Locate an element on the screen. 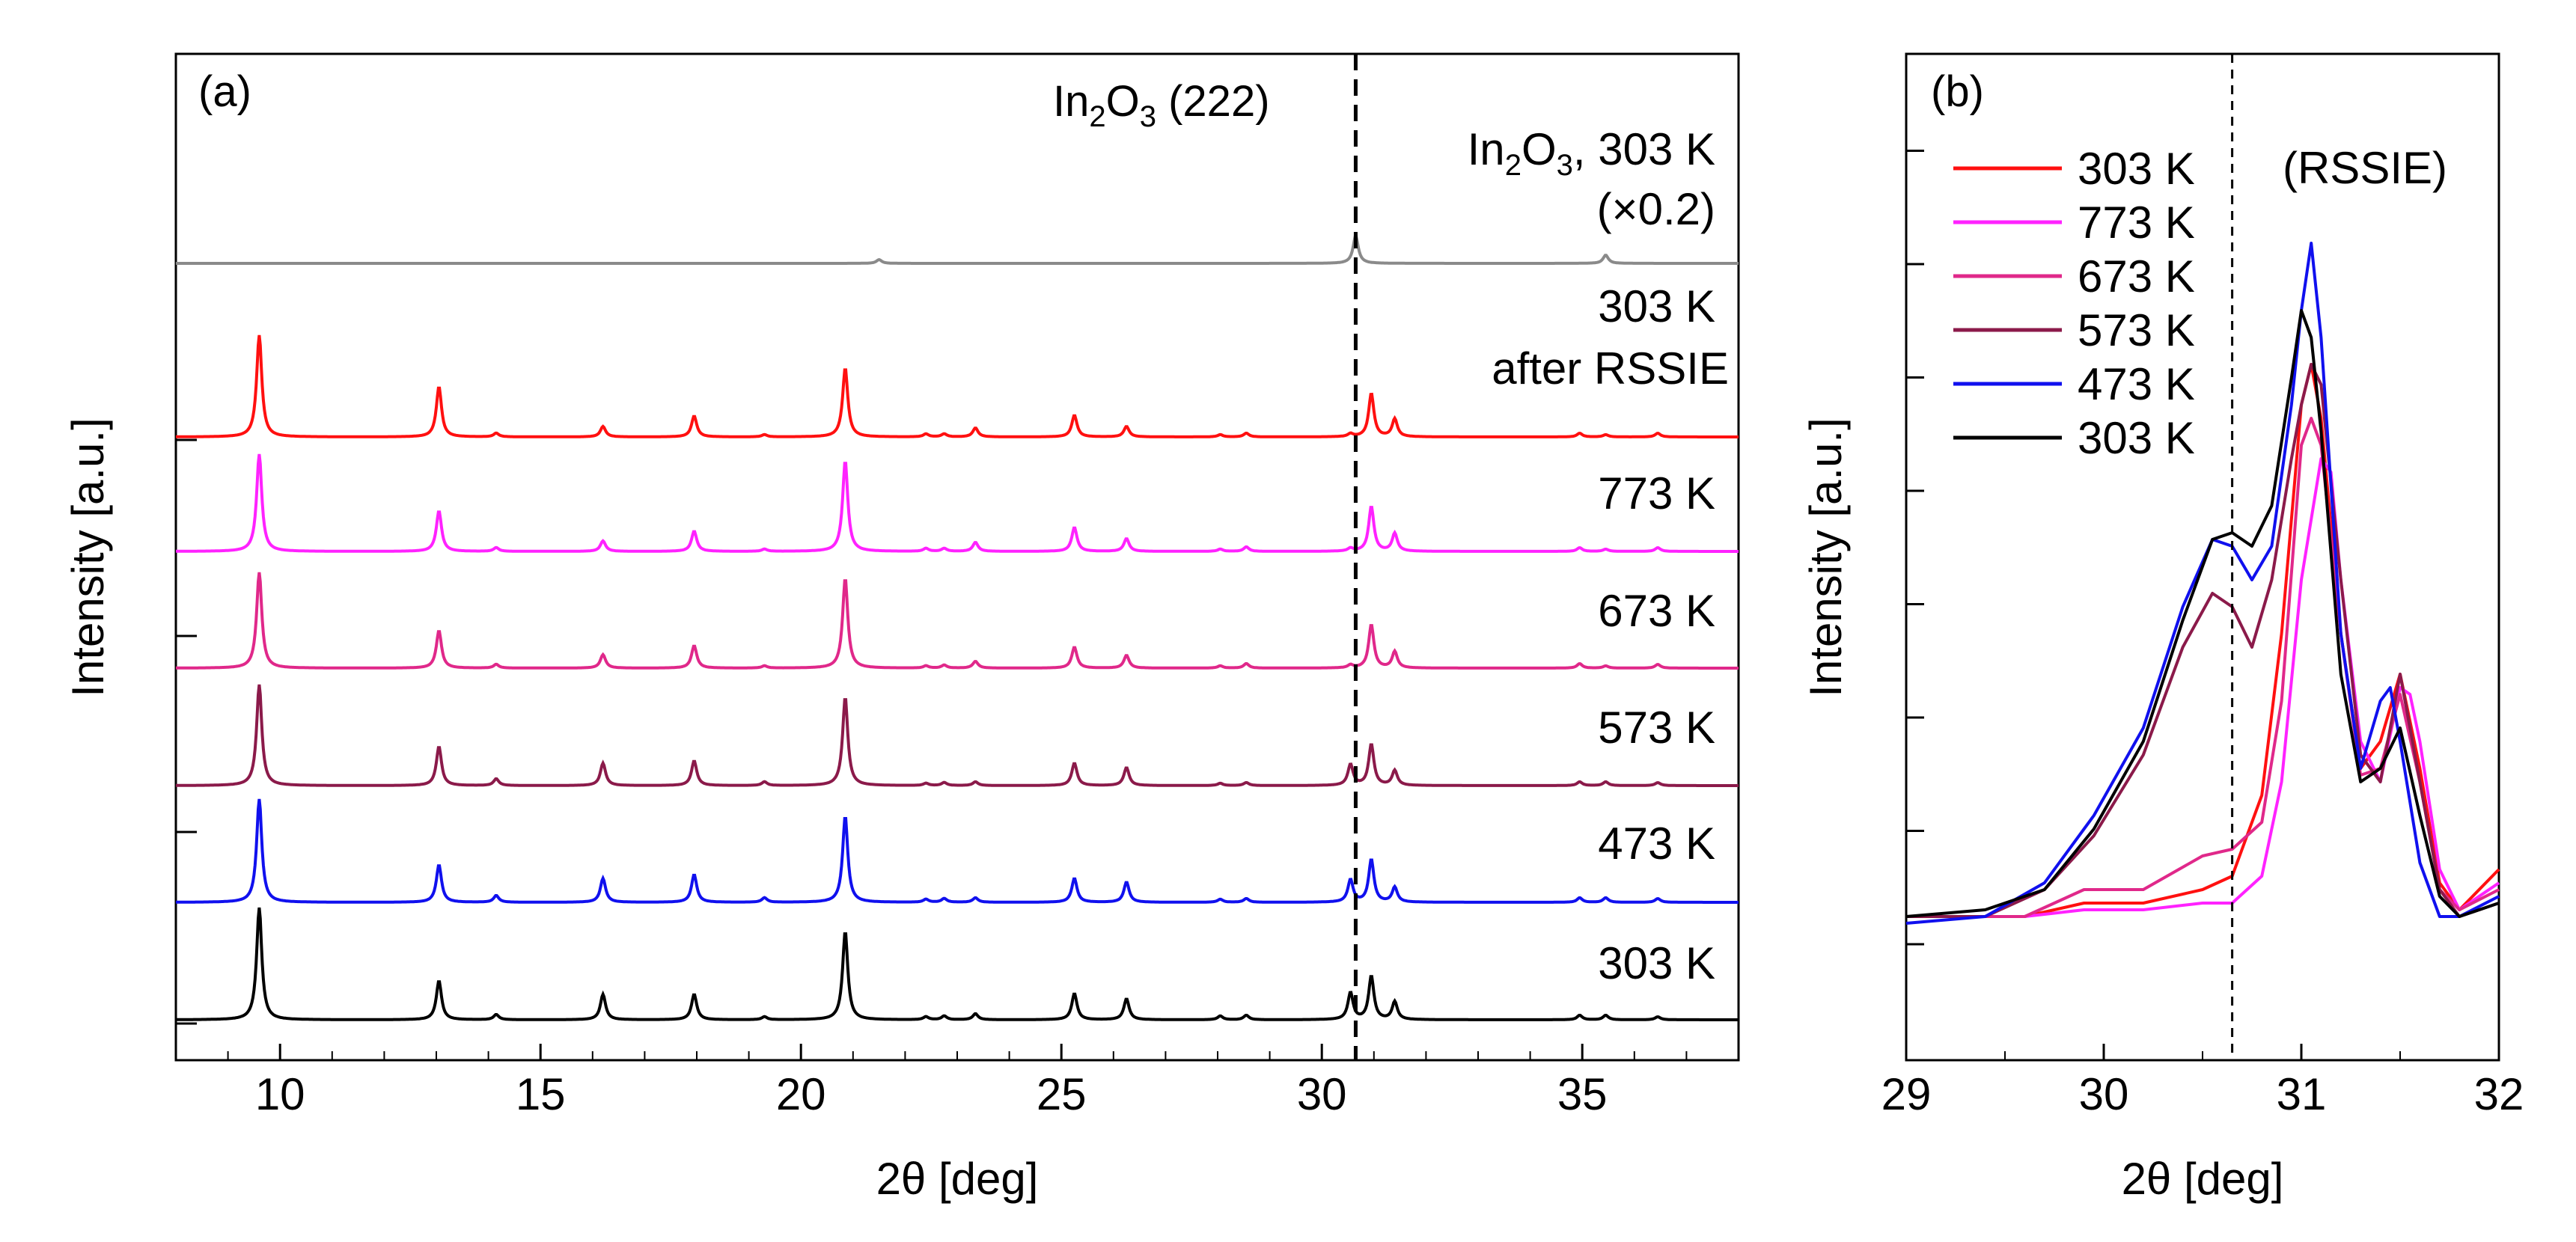 Image resolution: width=2576 pixels, height=1242 pixels. series-label2-a-5: after RSSIE is located at coordinates (1610, 368).